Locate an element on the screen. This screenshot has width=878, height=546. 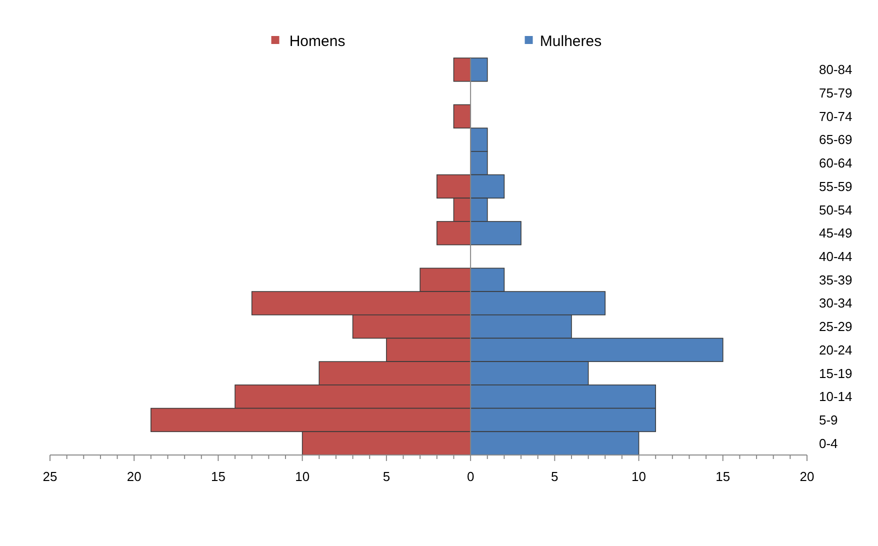
x-tick-label: 0 is located at coordinates (470, 476).